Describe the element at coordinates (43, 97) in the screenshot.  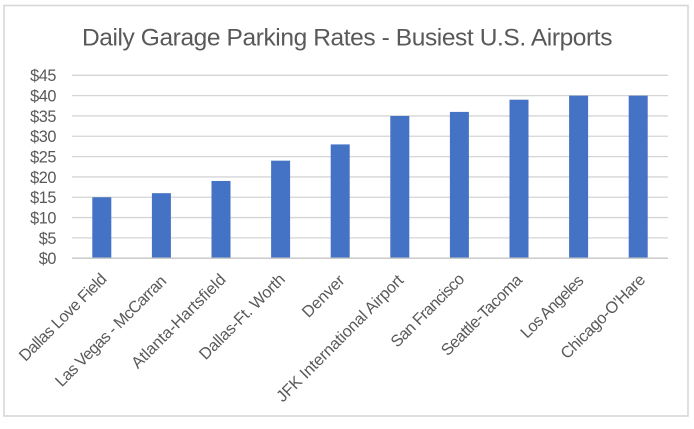
I see `svg-text: $40` at that location.